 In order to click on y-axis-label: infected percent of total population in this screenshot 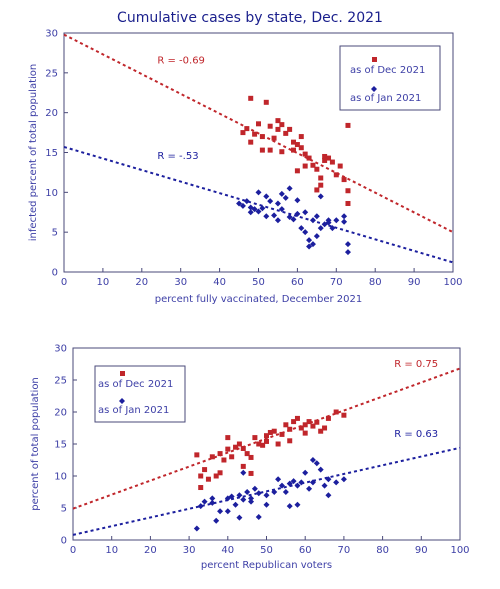, I will do `click(33, 152)`.